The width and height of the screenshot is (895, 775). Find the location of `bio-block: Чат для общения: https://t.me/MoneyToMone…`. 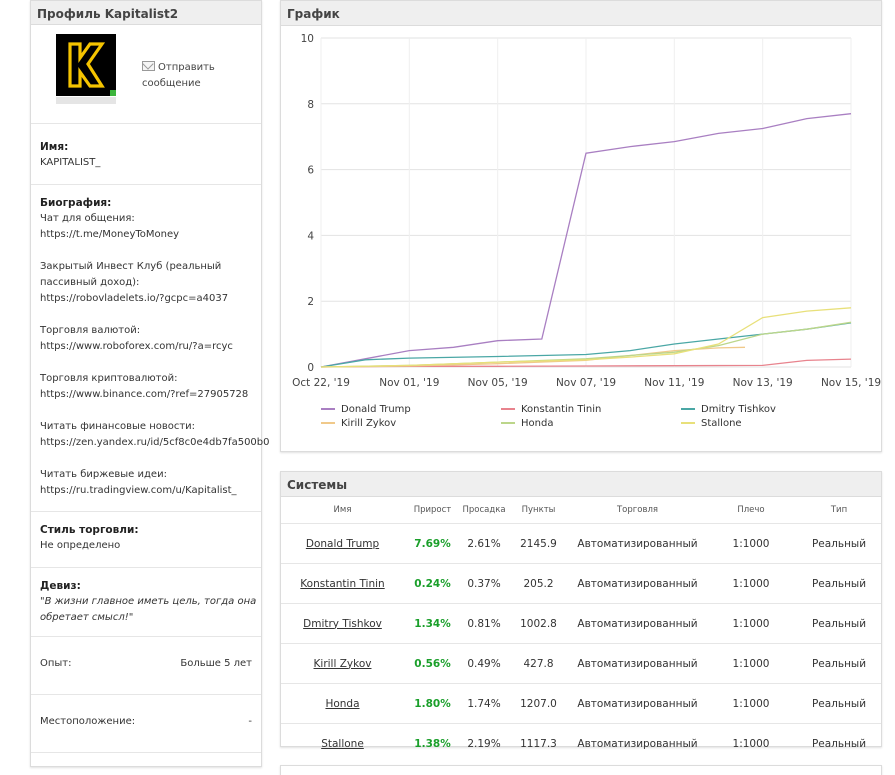

bio-block: Чат для общения: https://t.me/MoneyToMone… is located at coordinates (150, 227).